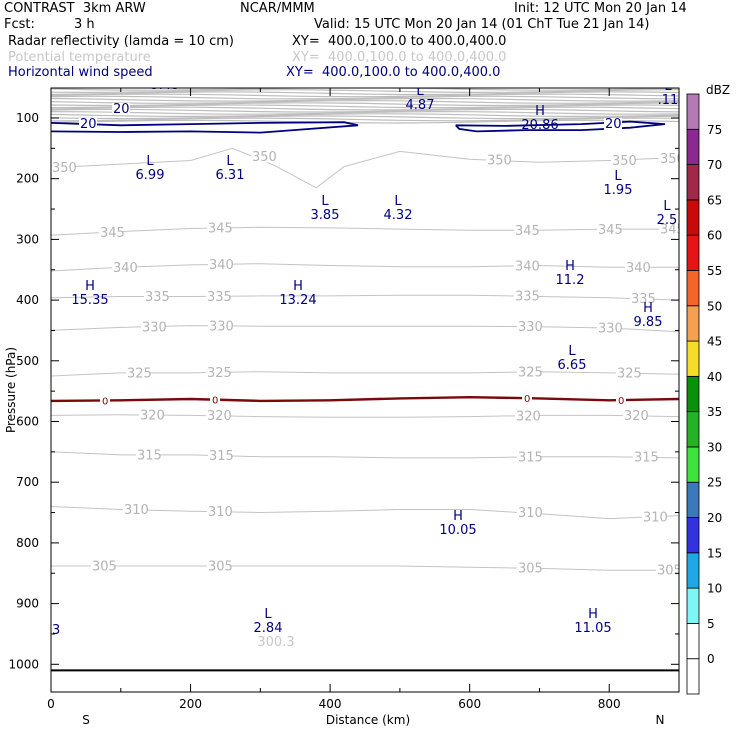 Image resolution: width=740 pixels, height=740 pixels. What do you see at coordinates (220, 566) in the screenshot?
I see `isentrope-label: 305` at bounding box center [220, 566].